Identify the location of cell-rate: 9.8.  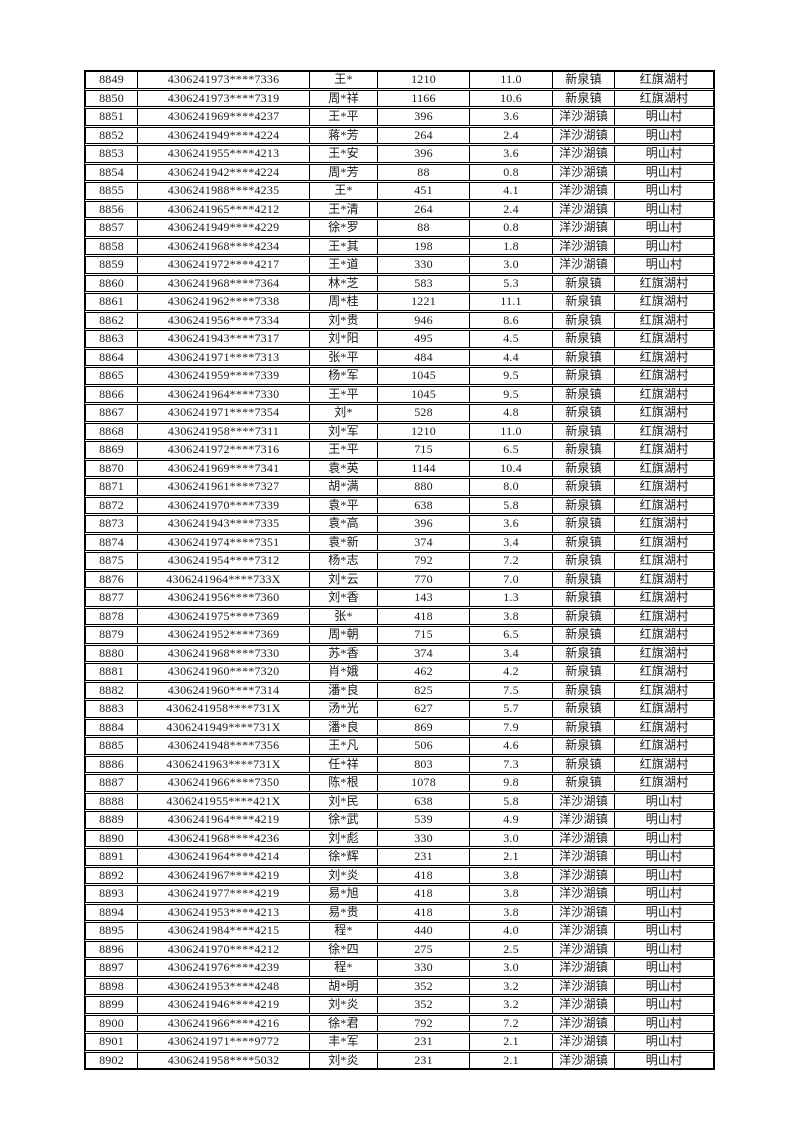
(511, 783).